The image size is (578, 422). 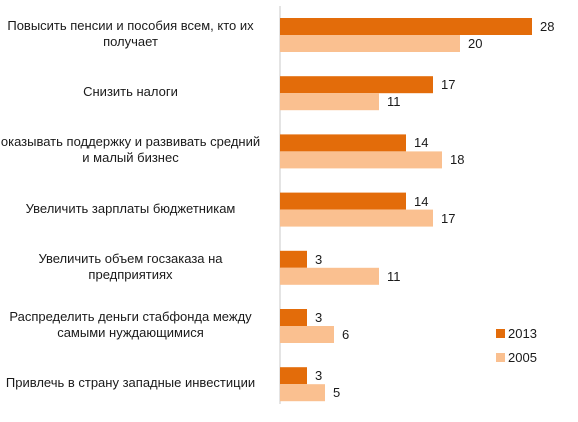 What do you see at coordinates (500, 357) in the screenshot?
I see `legend-swatch-2005` at bounding box center [500, 357].